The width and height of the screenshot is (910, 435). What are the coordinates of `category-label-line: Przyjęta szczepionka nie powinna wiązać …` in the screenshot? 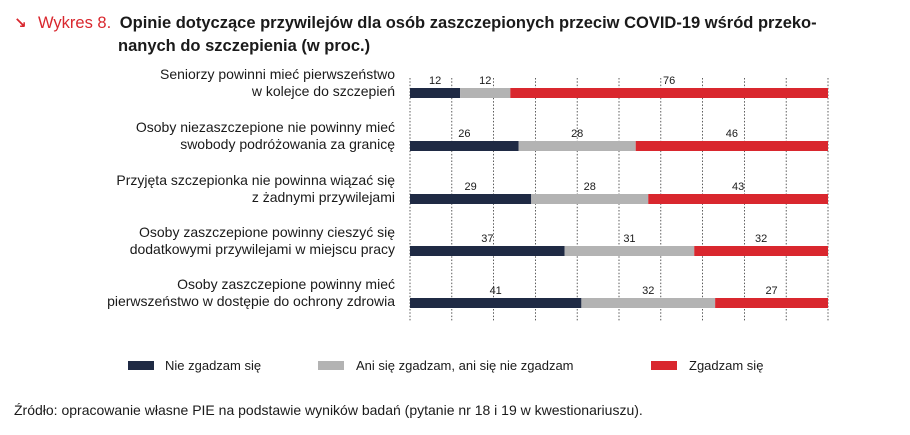 It's located at (255, 180).